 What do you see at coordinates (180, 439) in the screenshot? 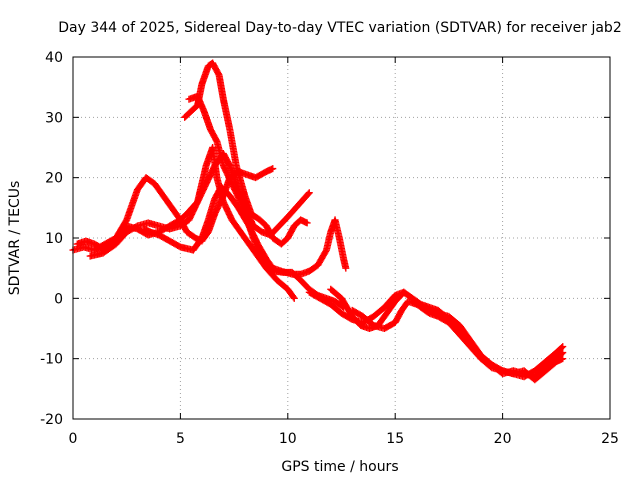
I see `x-tick-label: 5` at bounding box center [180, 439].